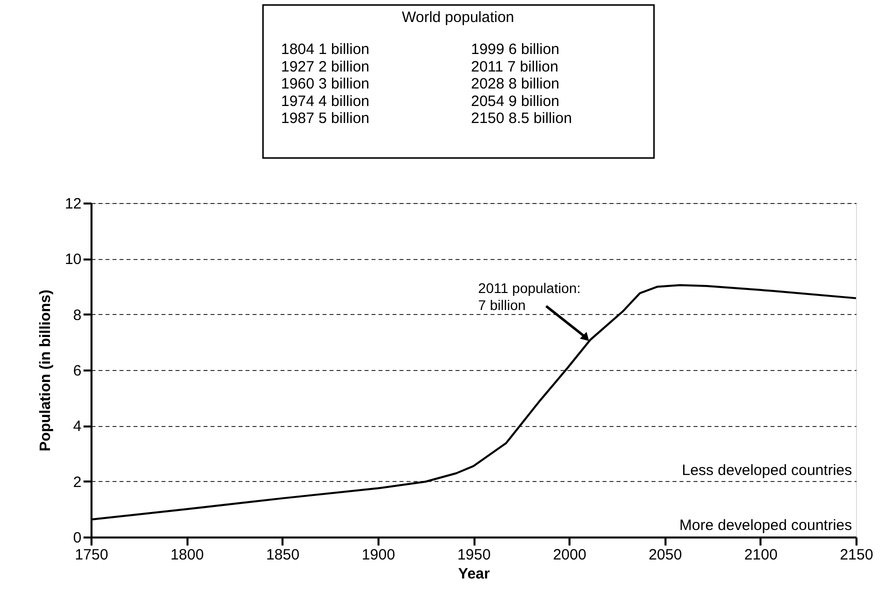  I want to click on x-tick-label: 2000, so click(569, 555).